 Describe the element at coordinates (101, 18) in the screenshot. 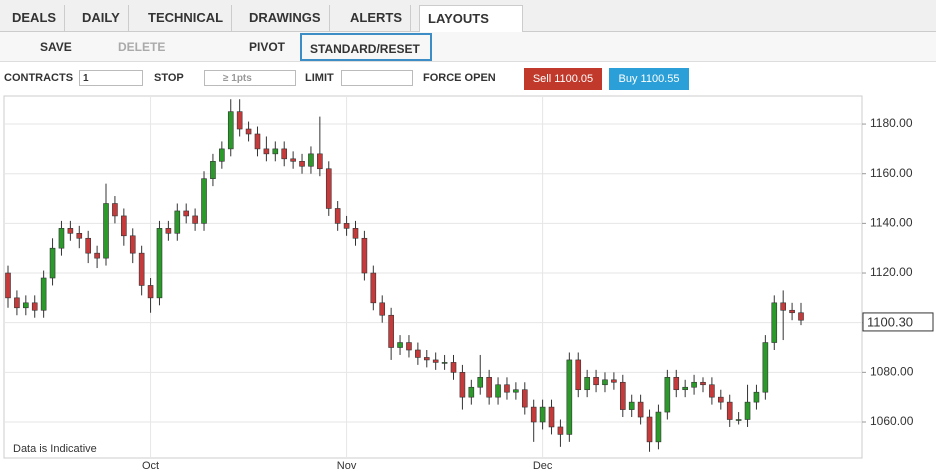

I see `menu: DAILY` at that location.